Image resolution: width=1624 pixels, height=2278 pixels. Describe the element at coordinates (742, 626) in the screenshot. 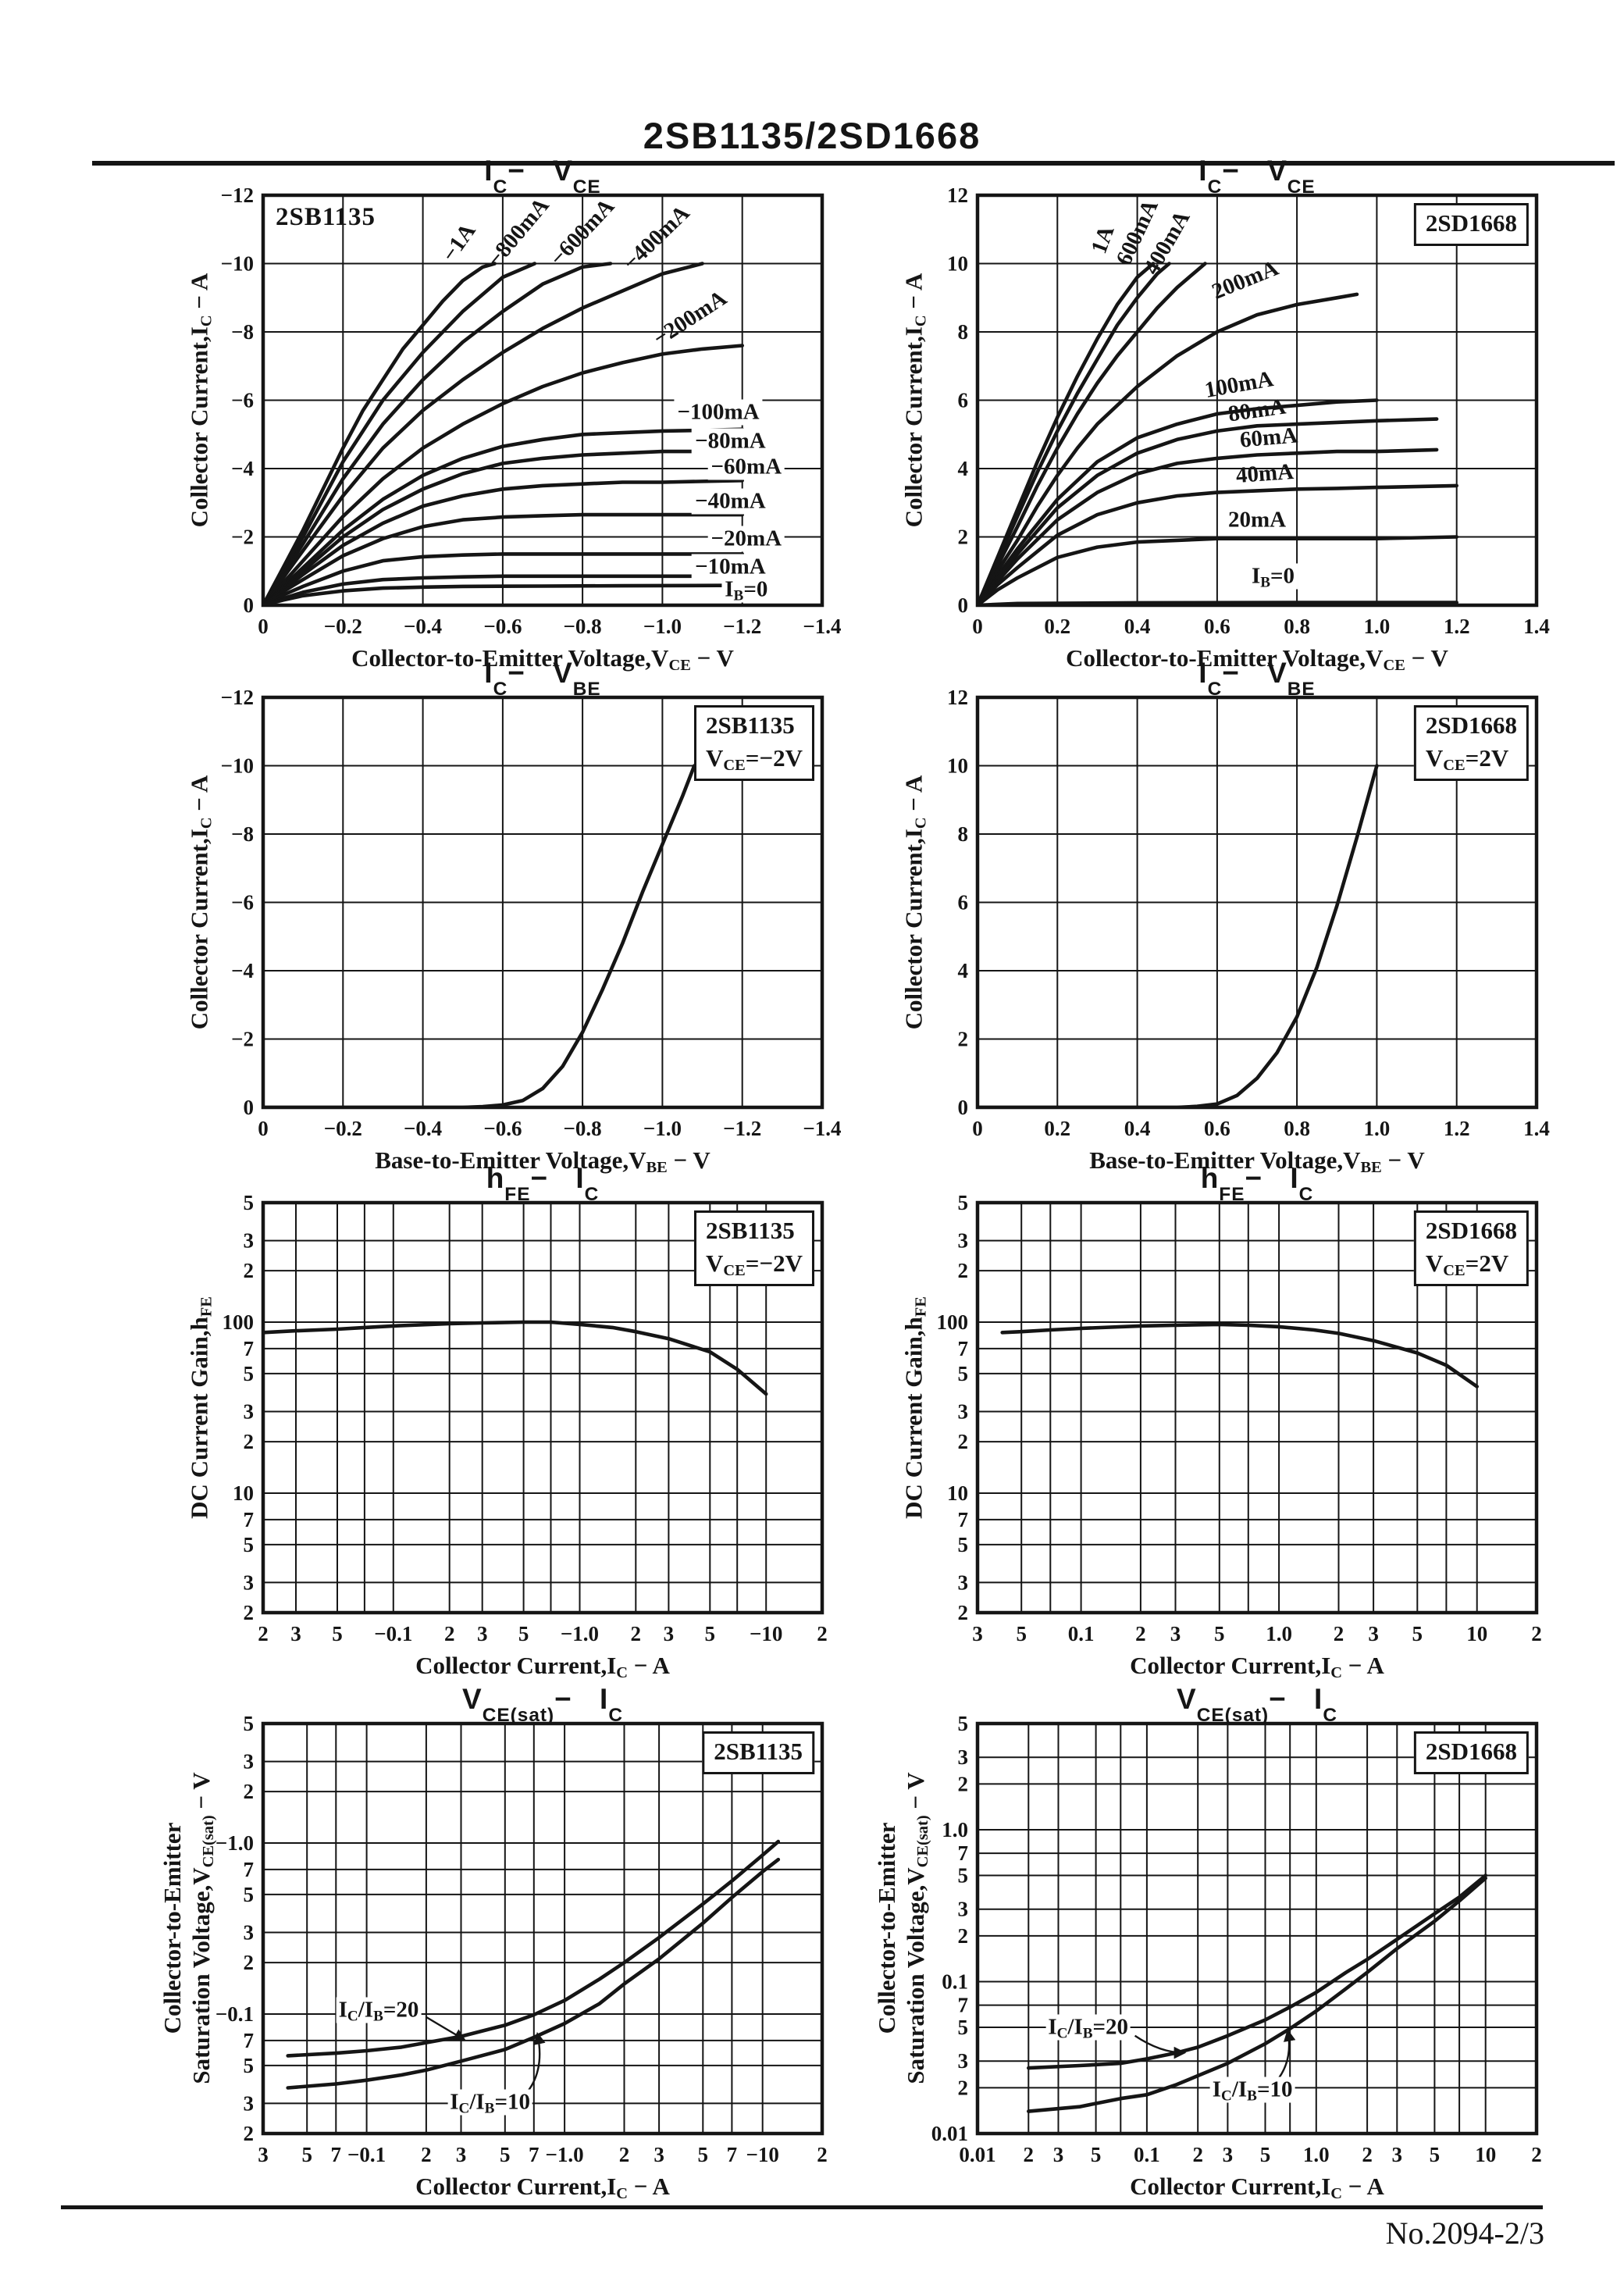

I see `svg-text: −1.2` at that location.